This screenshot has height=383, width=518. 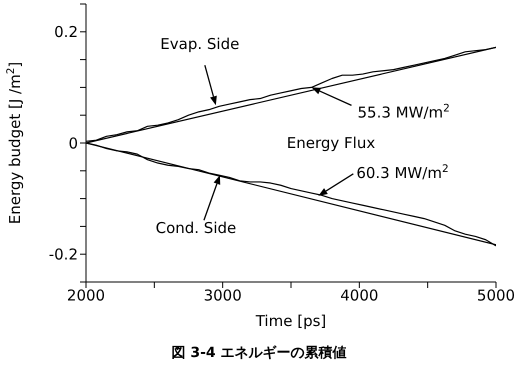 I want to click on x-axis-title: Time [ps], so click(x=290, y=321).